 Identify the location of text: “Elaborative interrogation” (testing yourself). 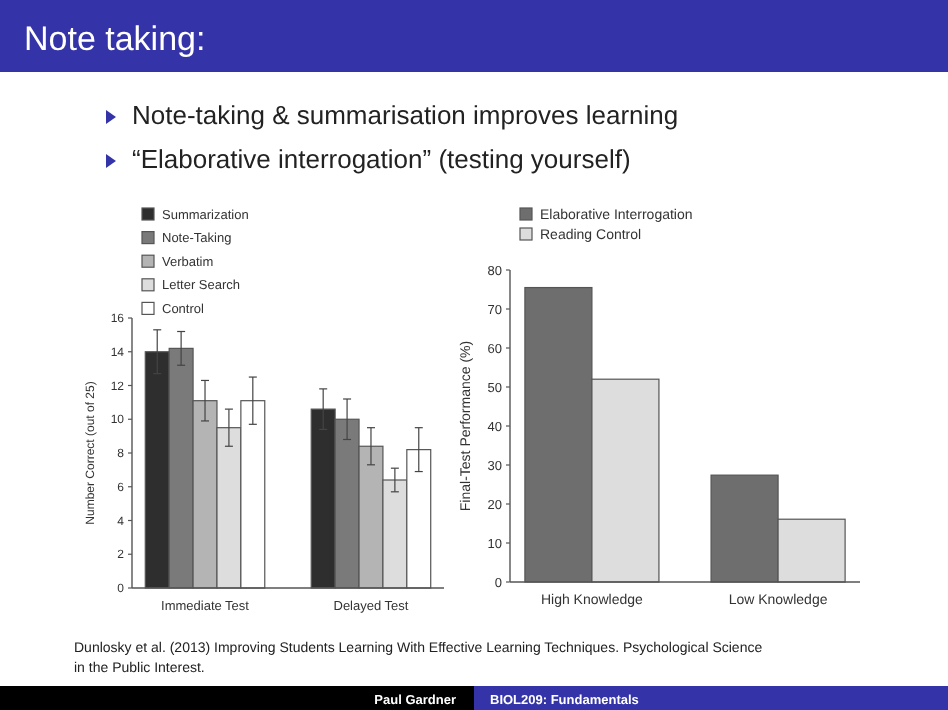
(381, 159).